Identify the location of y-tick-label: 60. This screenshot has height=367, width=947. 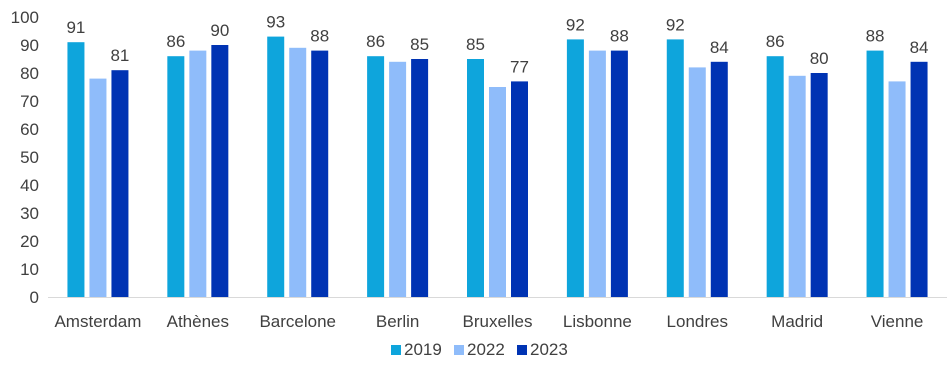
(29, 129).